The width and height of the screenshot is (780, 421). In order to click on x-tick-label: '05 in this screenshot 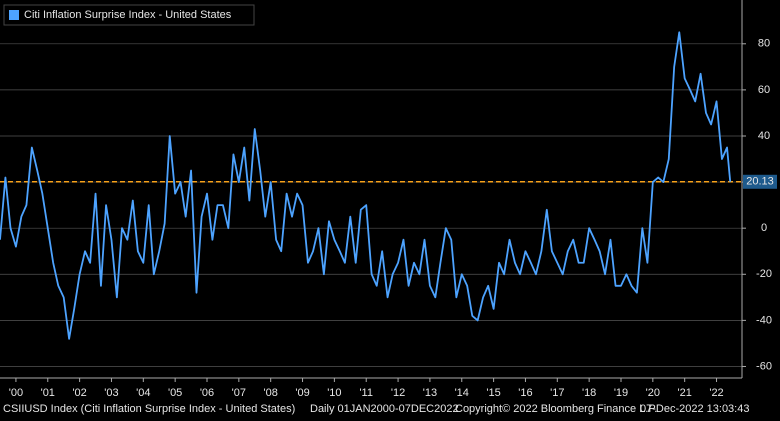, I will do `click(175, 393)`.